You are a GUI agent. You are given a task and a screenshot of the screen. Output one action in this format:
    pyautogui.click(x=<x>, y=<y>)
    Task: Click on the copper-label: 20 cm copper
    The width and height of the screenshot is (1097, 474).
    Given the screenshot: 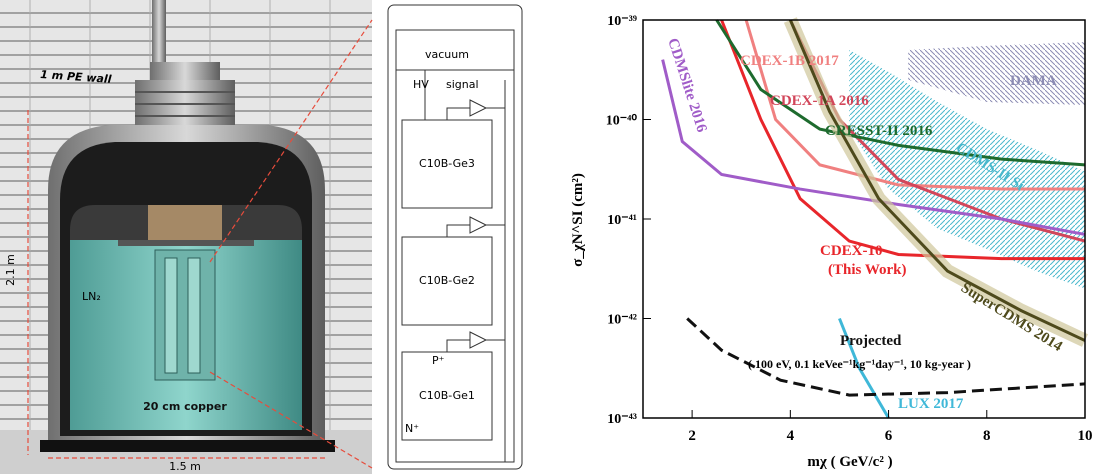 What is the action you would take?
    pyautogui.click(x=185, y=406)
    